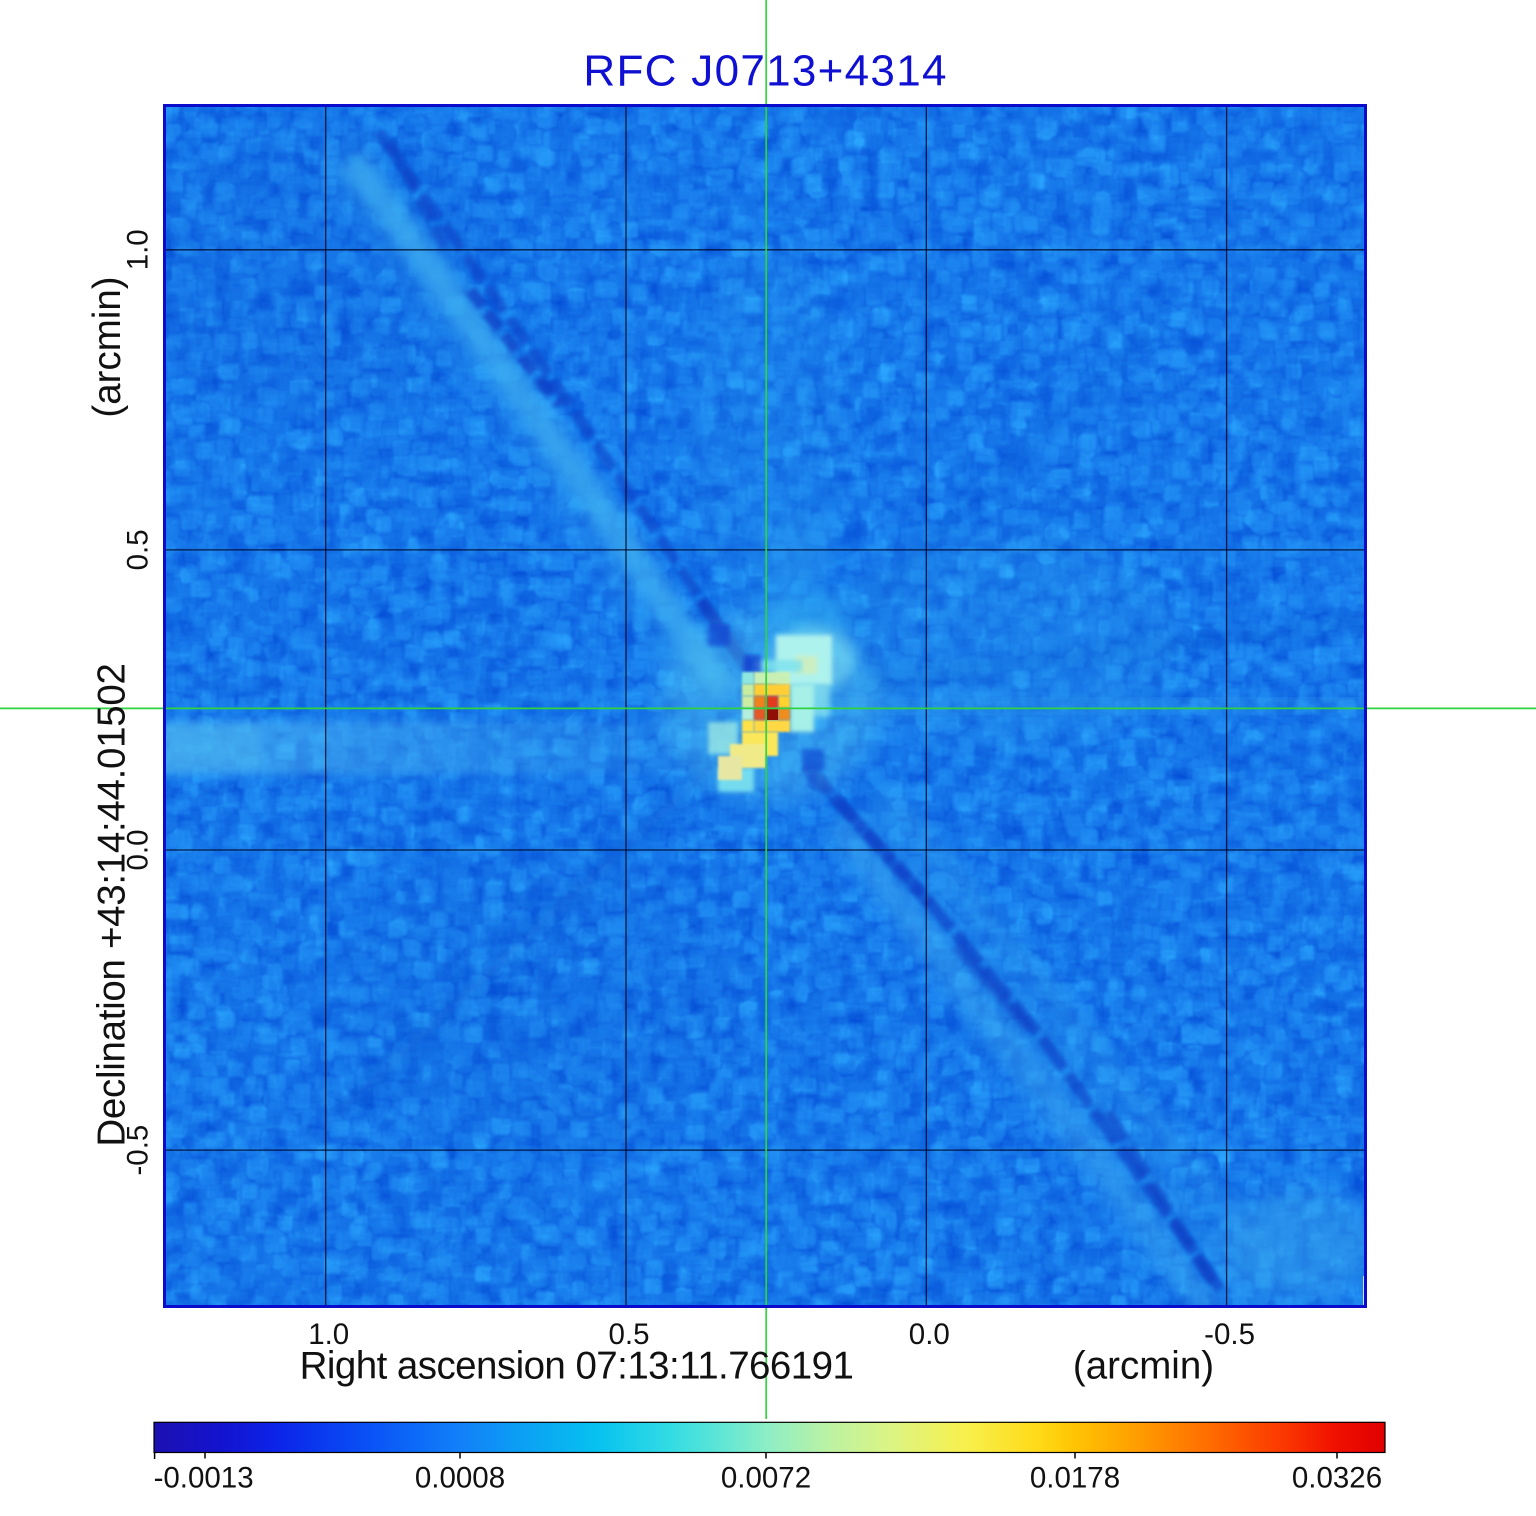 The width and height of the screenshot is (1536, 1516). Describe the element at coordinates (577, 1366) in the screenshot. I see `svg-text:Right ascension 07:13:11.7661: Right ascension 07:13:11.766191` at that location.